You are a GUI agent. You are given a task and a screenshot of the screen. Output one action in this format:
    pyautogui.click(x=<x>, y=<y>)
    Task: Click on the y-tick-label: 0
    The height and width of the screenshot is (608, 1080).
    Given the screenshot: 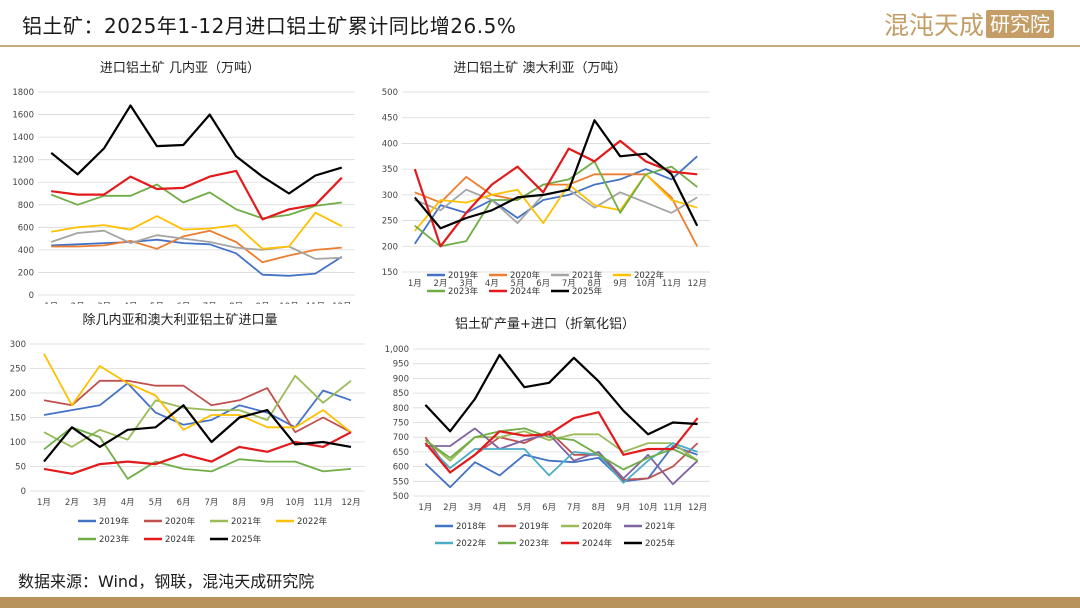 What is the action you would take?
    pyautogui.click(x=31, y=296)
    